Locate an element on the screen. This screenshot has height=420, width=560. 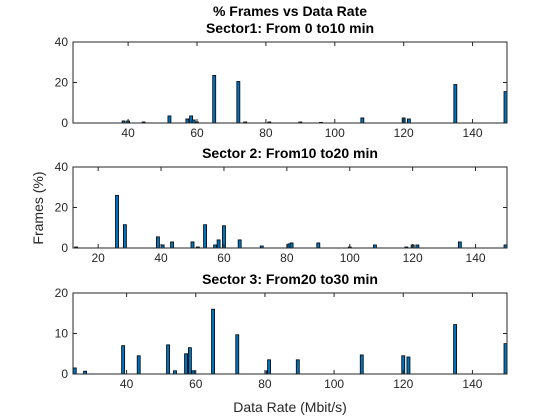
subplot-1-bars is located at coordinates (314, 99).